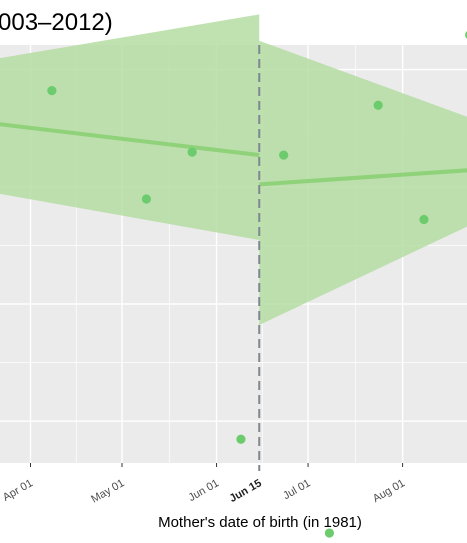 The width and height of the screenshot is (467, 543). Describe the element at coordinates (389, 491) in the screenshot. I see `x-tick-label: Aug 01` at that location.